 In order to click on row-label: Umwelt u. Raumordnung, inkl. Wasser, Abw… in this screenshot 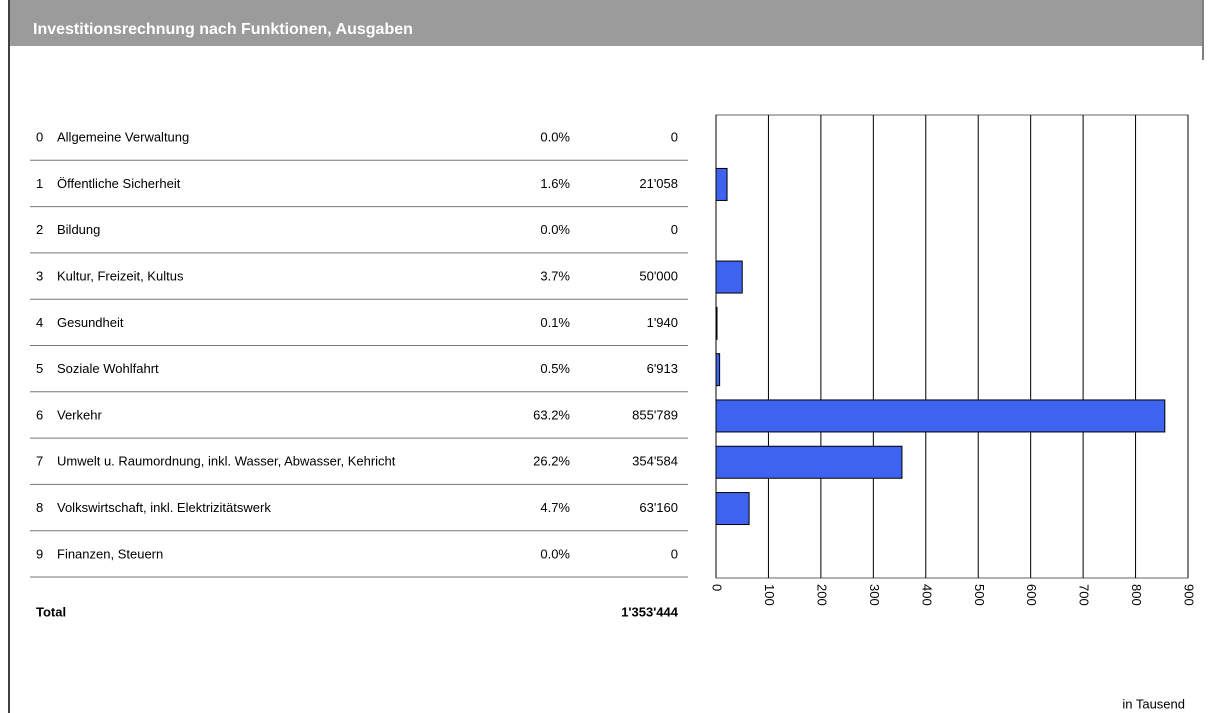, I will do `click(226, 461)`.